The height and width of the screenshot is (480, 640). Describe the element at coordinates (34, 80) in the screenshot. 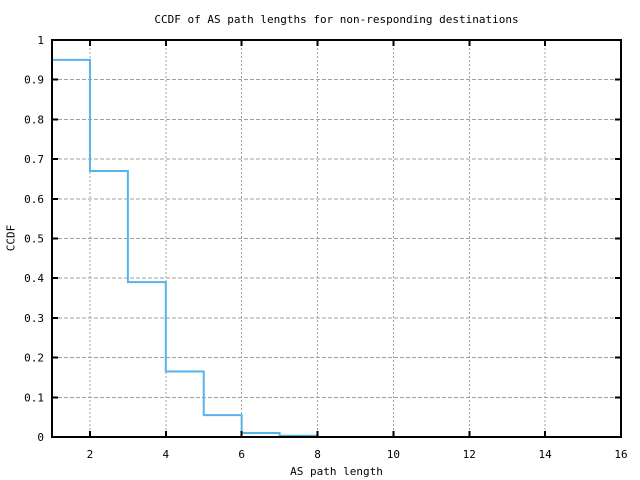

I see `y-tick-label: 0.9` at that location.